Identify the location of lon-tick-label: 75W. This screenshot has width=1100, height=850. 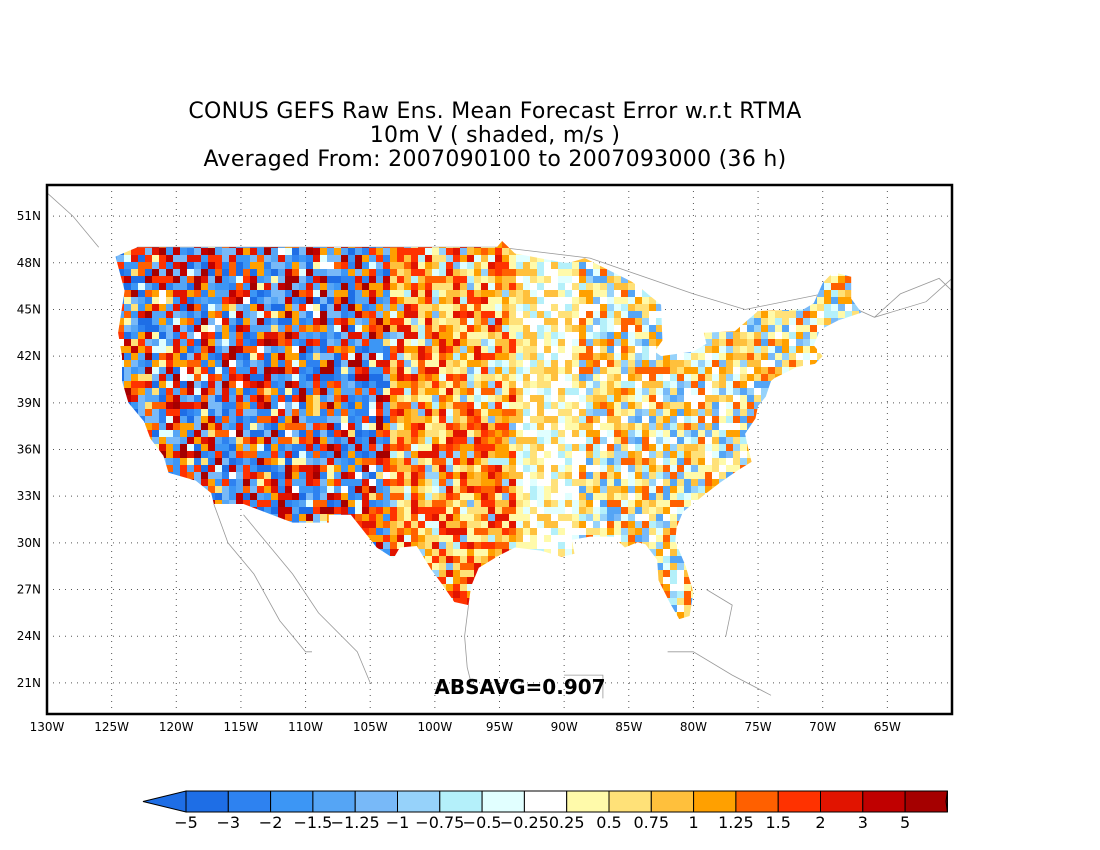
(758, 727).